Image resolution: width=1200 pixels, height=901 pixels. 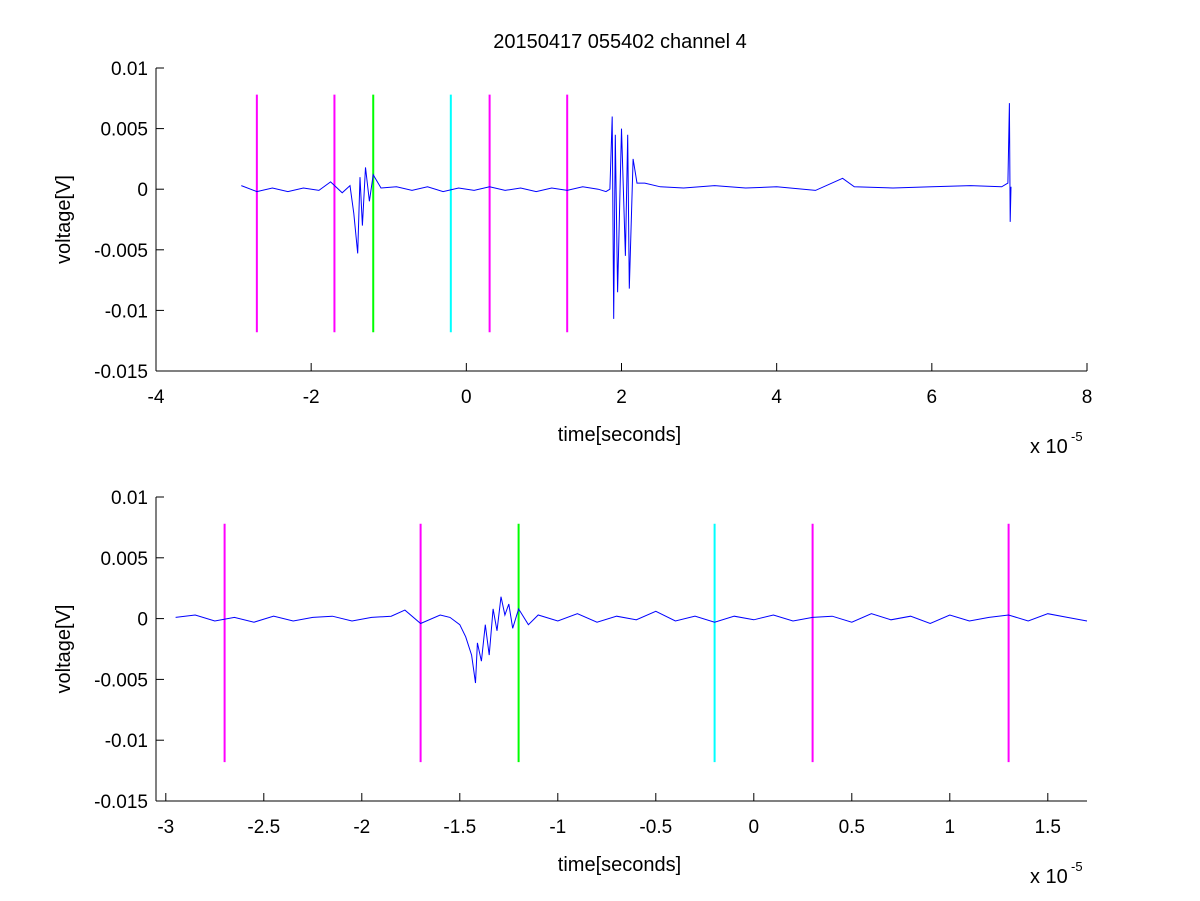 I want to click on top-y-tick-label: 0, so click(x=142, y=190).